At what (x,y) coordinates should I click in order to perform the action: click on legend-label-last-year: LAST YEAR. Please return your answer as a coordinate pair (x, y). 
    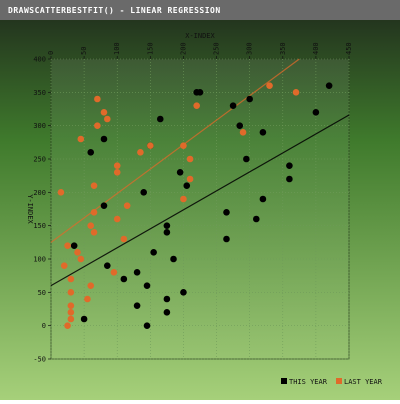
    Looking at the image, I should click on (363, 382).